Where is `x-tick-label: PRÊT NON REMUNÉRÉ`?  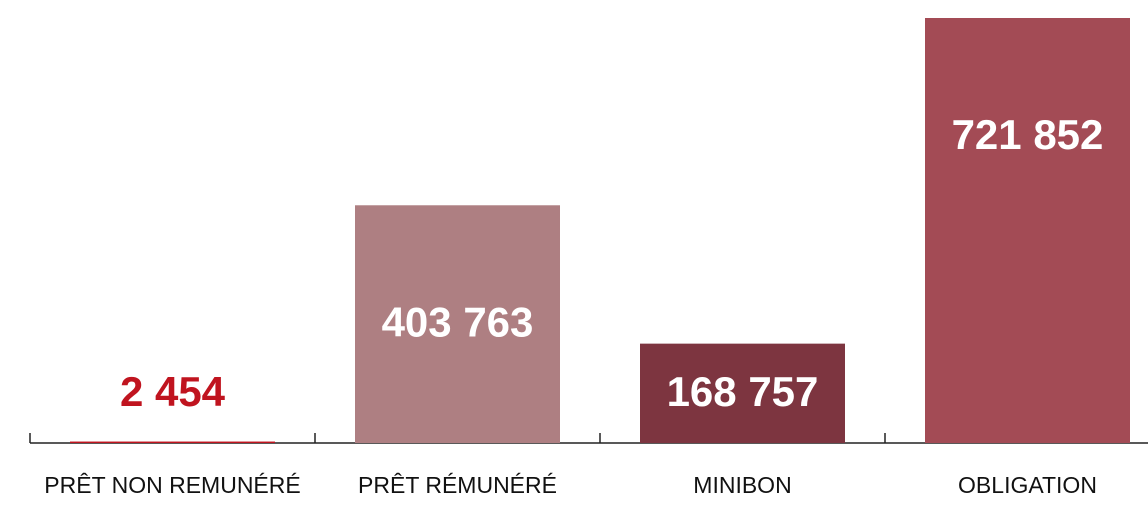 x-tick-label: PRÊT NON REMUNÉRÉ is located at coordinates (172, 485).